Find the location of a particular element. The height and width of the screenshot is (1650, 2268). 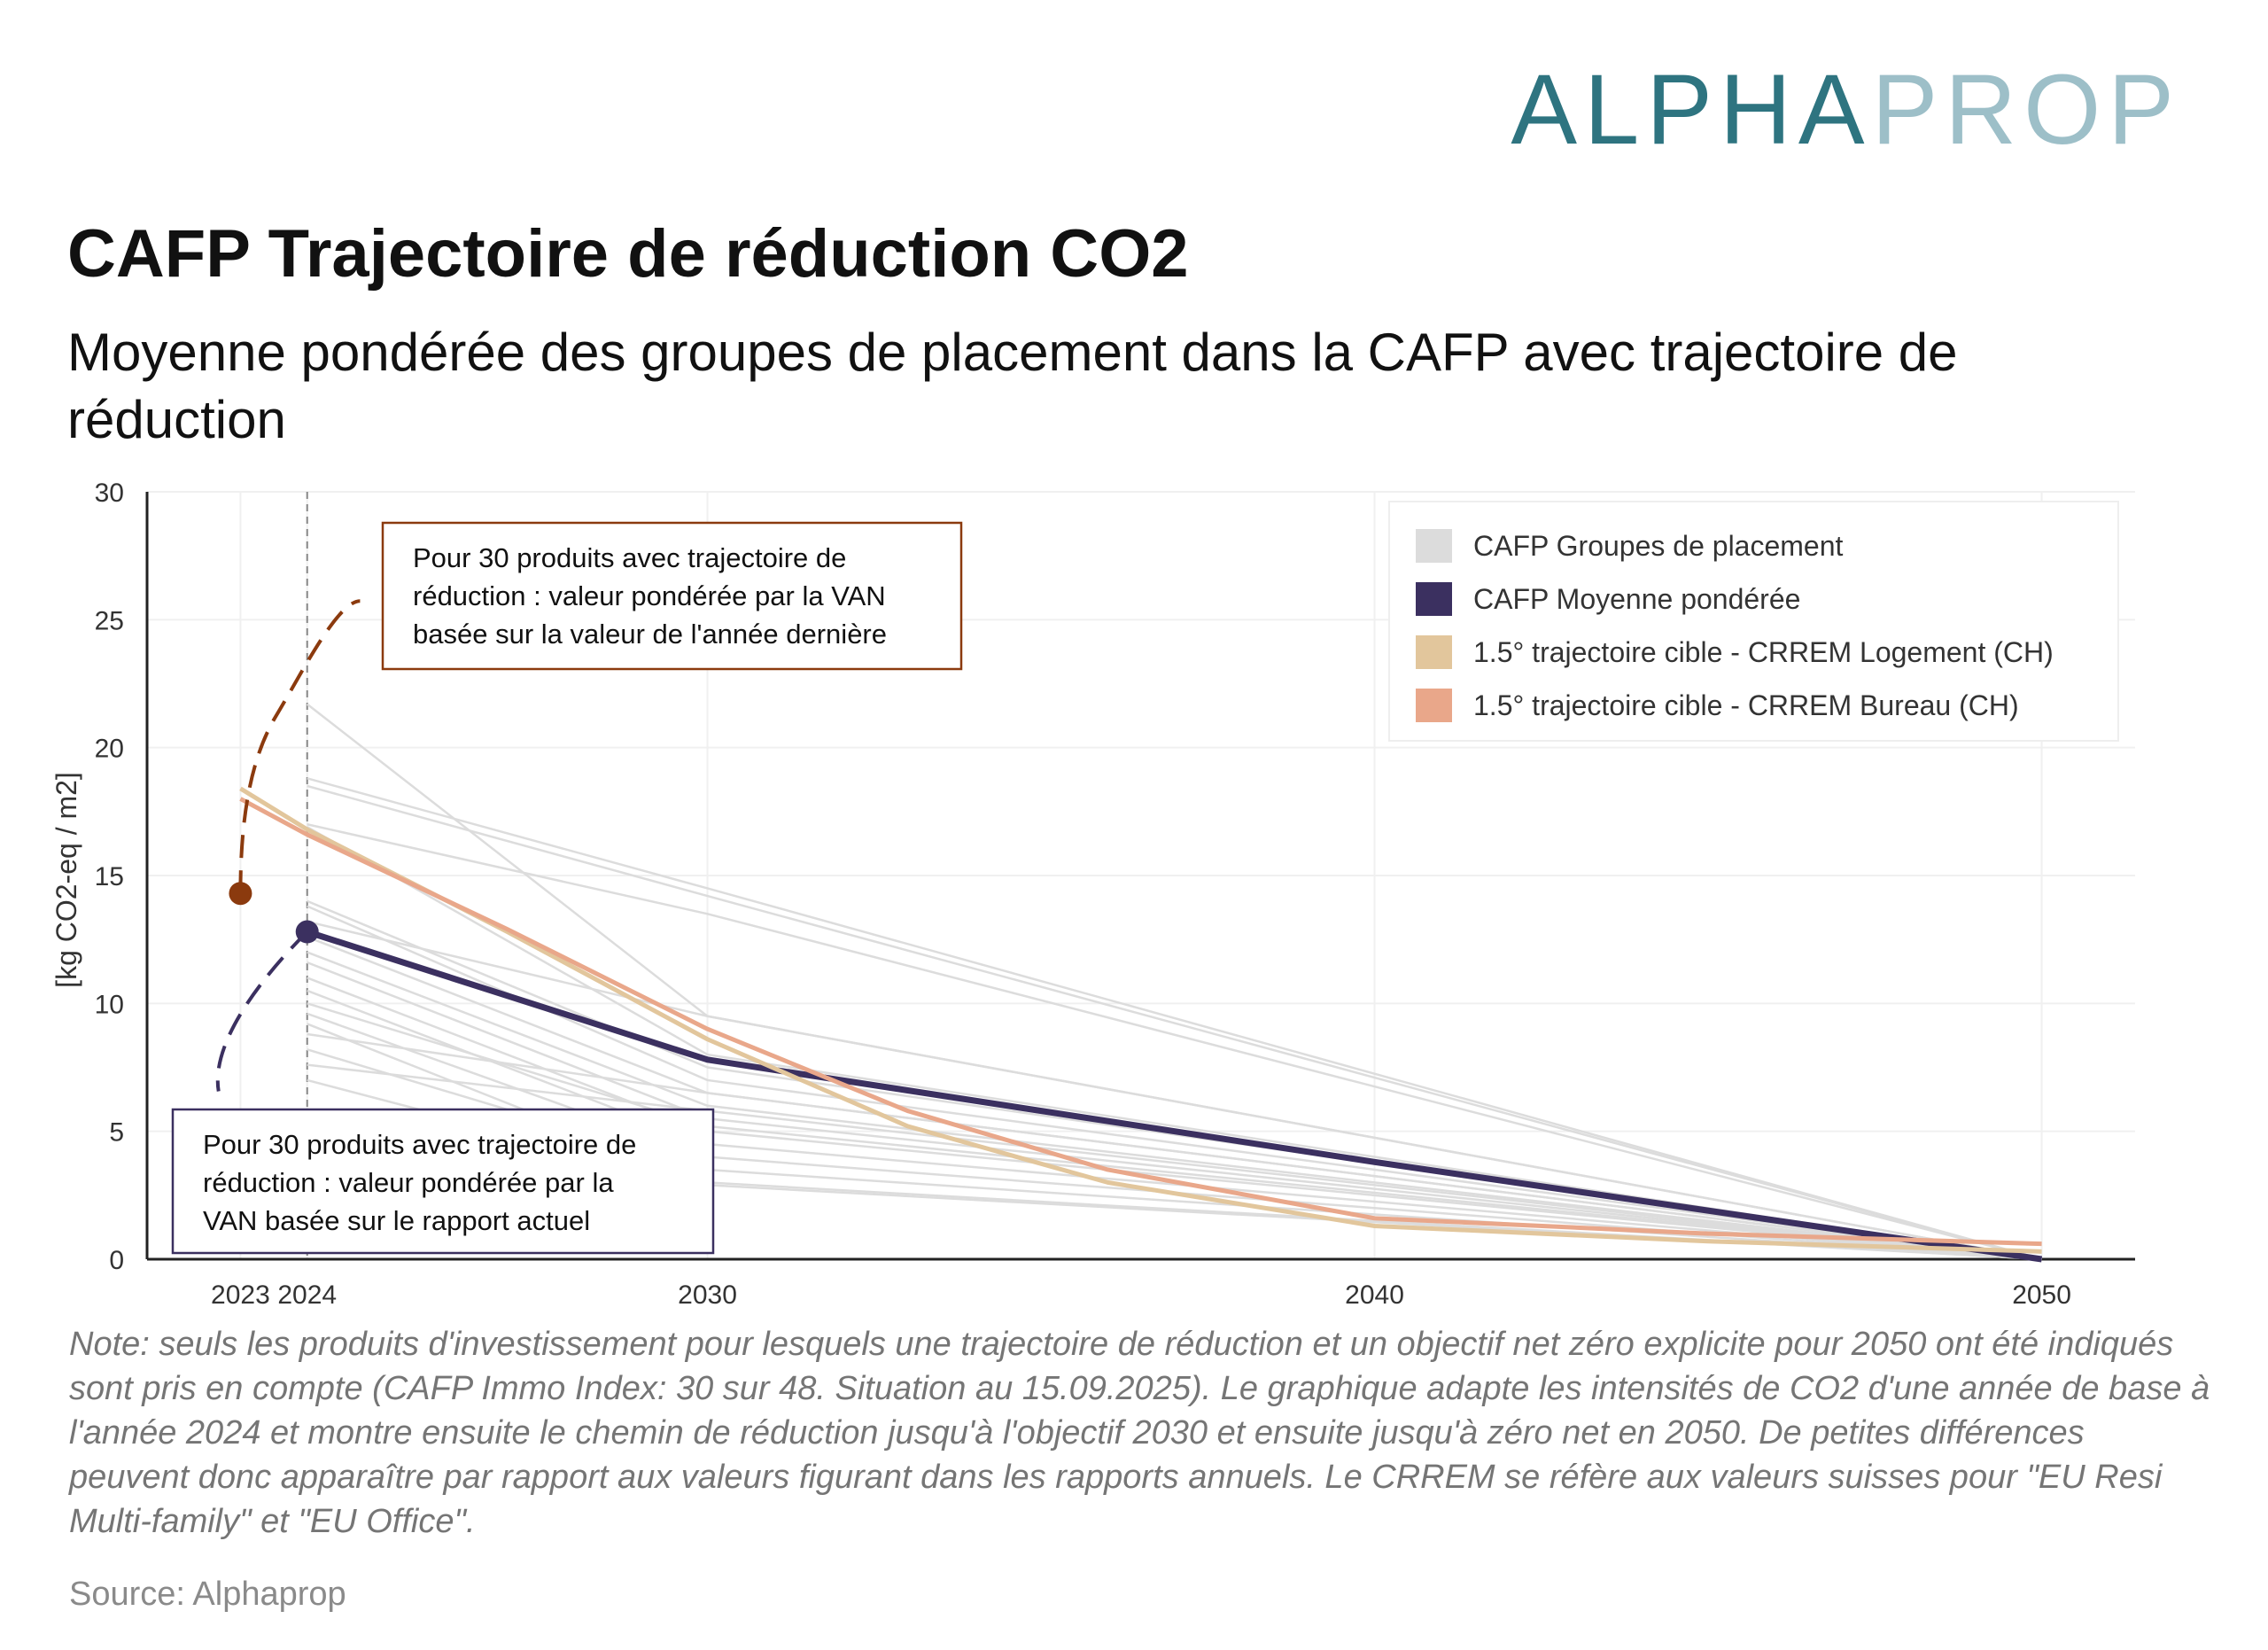

y-tick-label: 5 is located at coordinates (117, 1133).